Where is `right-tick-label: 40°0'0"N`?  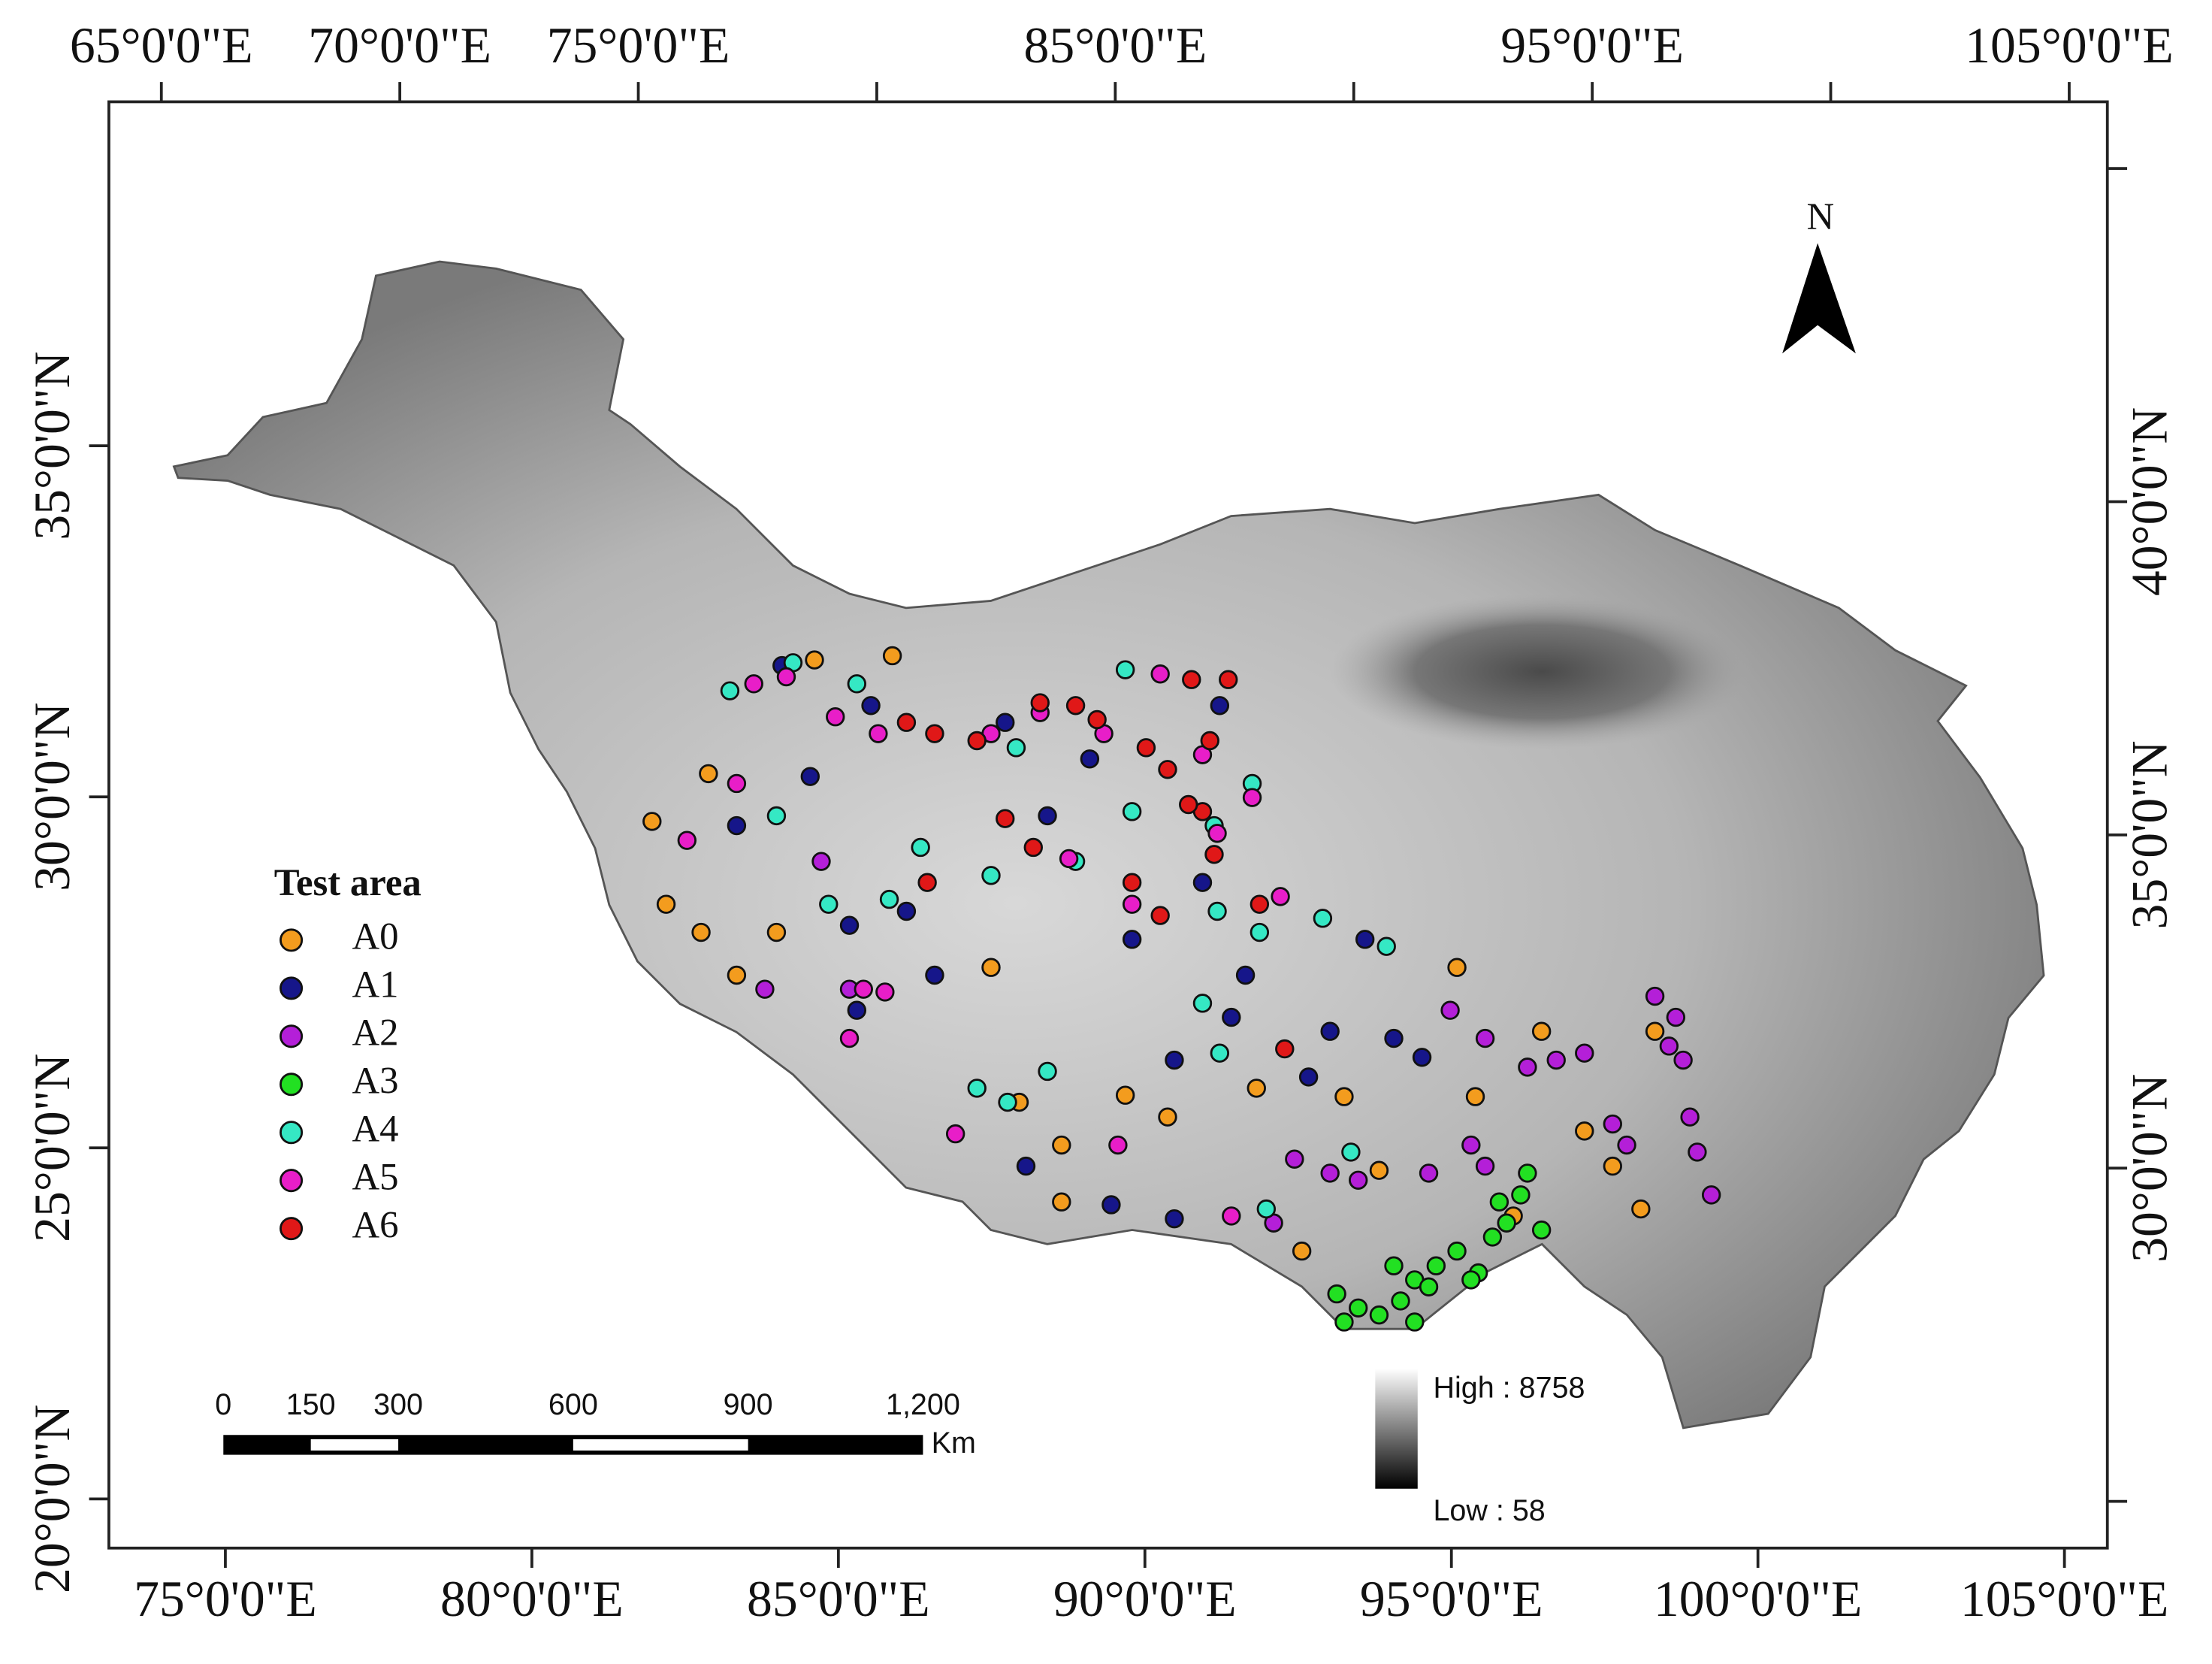
right-tick-label: 40°0'0"N is located at coordinates (2150, 502).